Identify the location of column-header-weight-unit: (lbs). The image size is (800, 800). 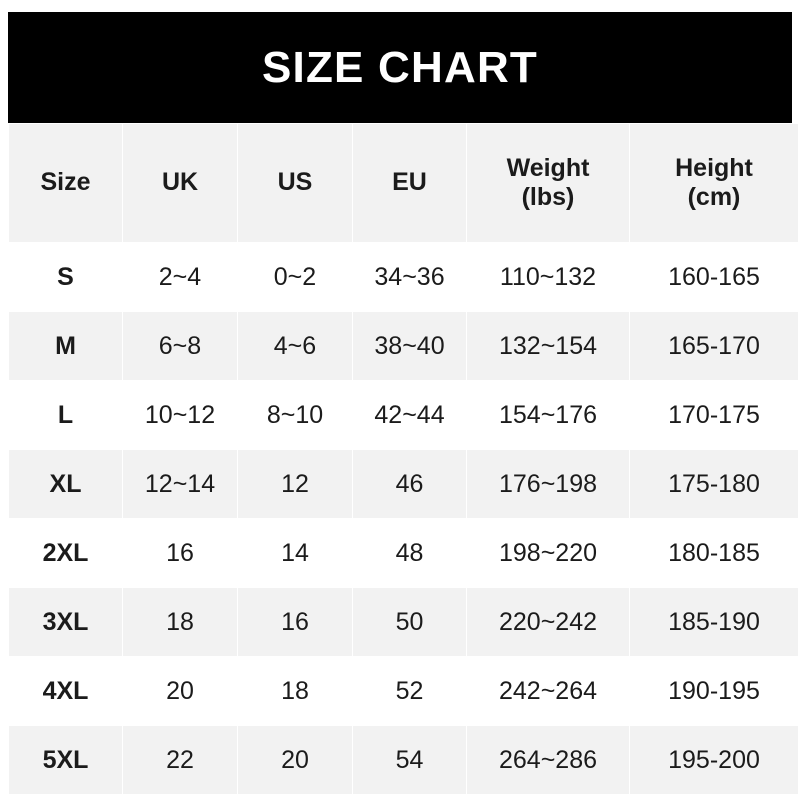
(548, 197).